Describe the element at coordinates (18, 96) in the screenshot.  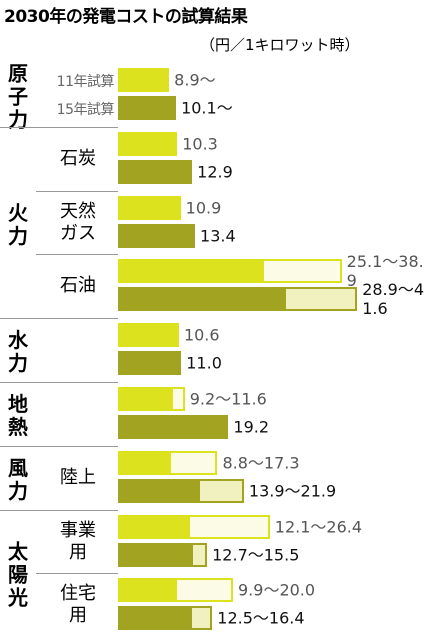
I see `group-label: 原子力` at that location.